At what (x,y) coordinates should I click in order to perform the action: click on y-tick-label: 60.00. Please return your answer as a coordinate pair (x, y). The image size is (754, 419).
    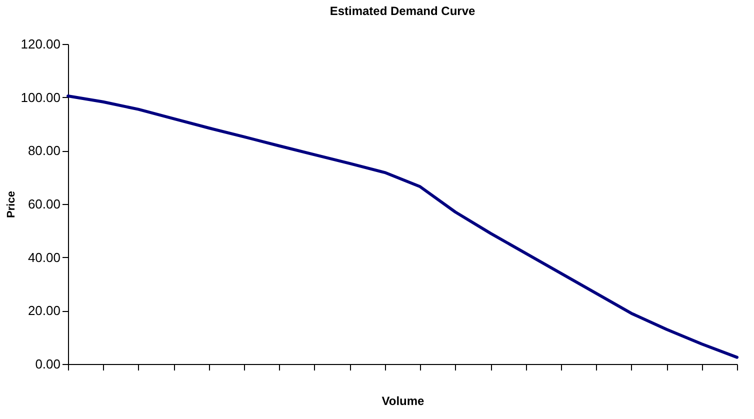
    Looking at the image, I should click on (44, 204).